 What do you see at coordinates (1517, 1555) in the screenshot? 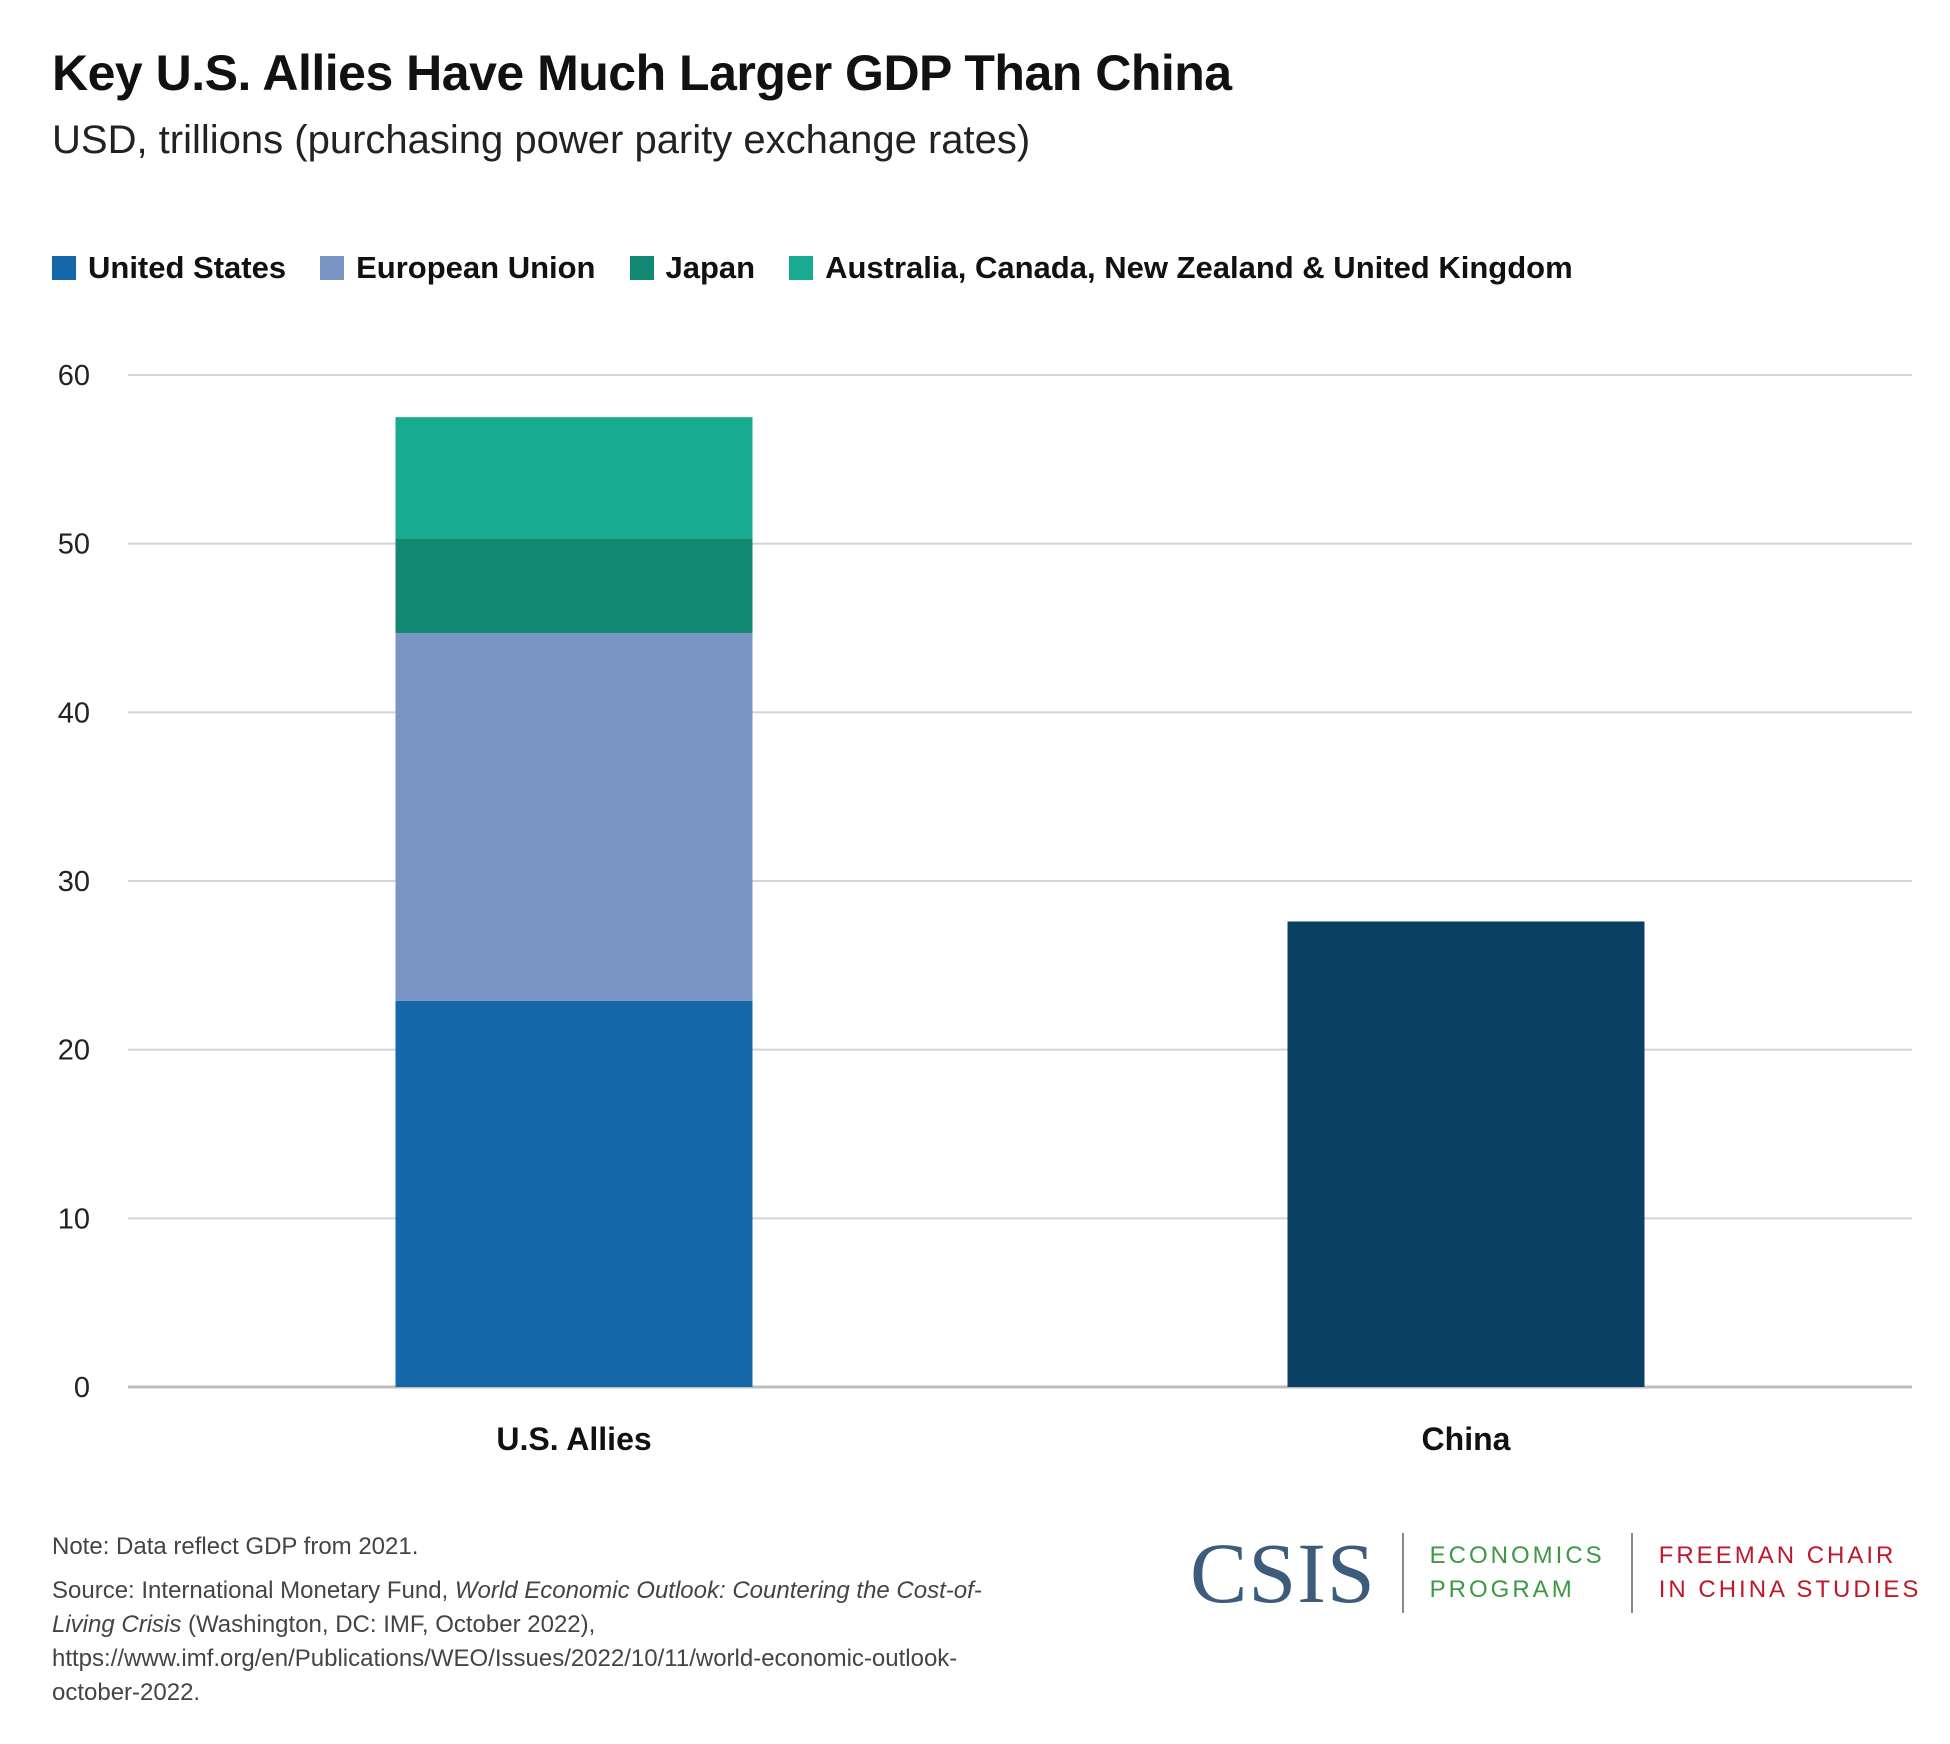
I see `program-line-1: ECONOMICS` at bounding box center [1517, 1555].